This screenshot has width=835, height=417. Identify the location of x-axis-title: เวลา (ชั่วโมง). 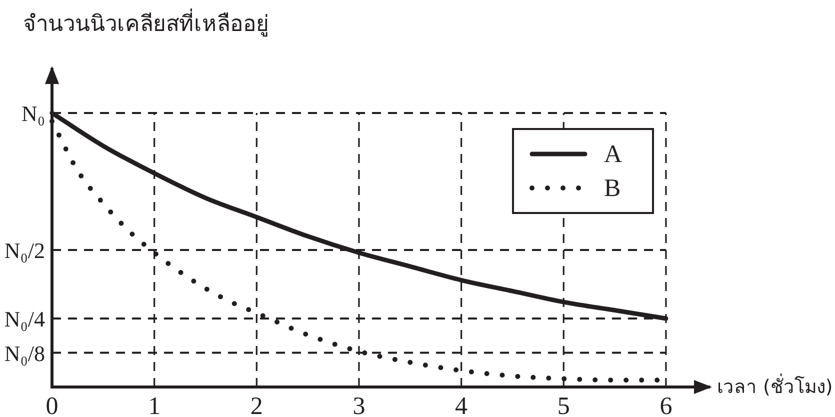
(775, 385).